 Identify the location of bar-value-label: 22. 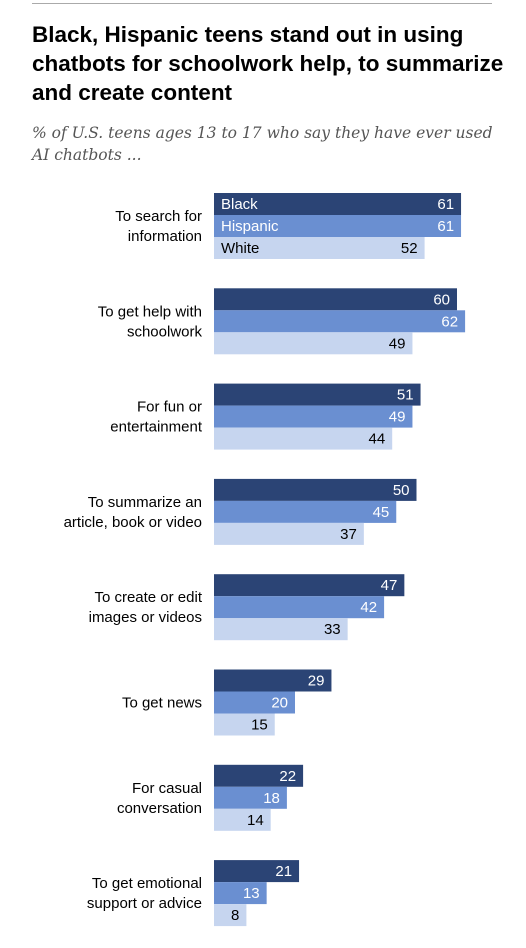
(287, 776).